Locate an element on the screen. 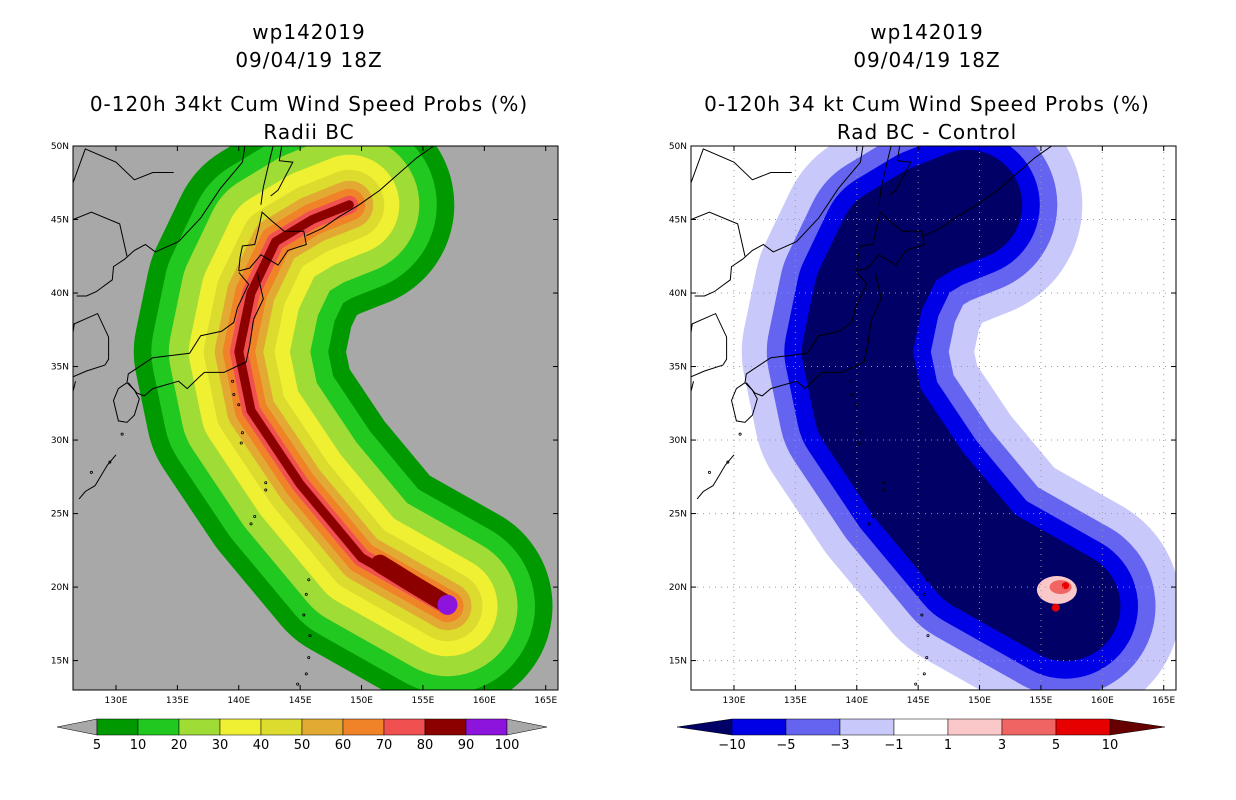 Image resolution: width=1236 pixels, height=800 pixels. right-xtick-label: 145E is located at coordinates (918, 701).